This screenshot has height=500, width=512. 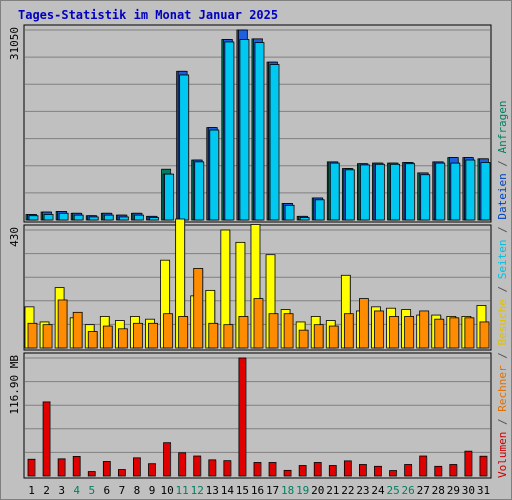 I want to click on x-tick-label-day-13: 13, so click(x=212, y=490).